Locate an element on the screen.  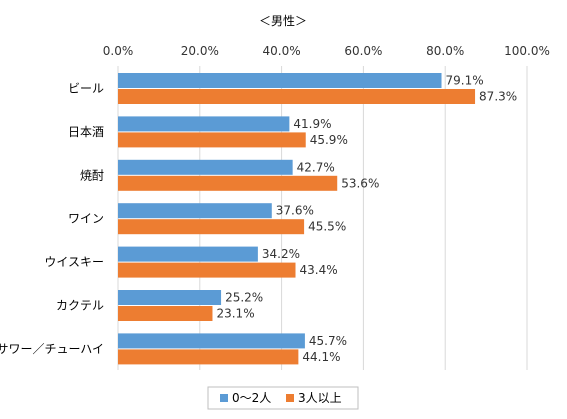
x-tick-label: 0.0% is located at coordinates (118, 51).